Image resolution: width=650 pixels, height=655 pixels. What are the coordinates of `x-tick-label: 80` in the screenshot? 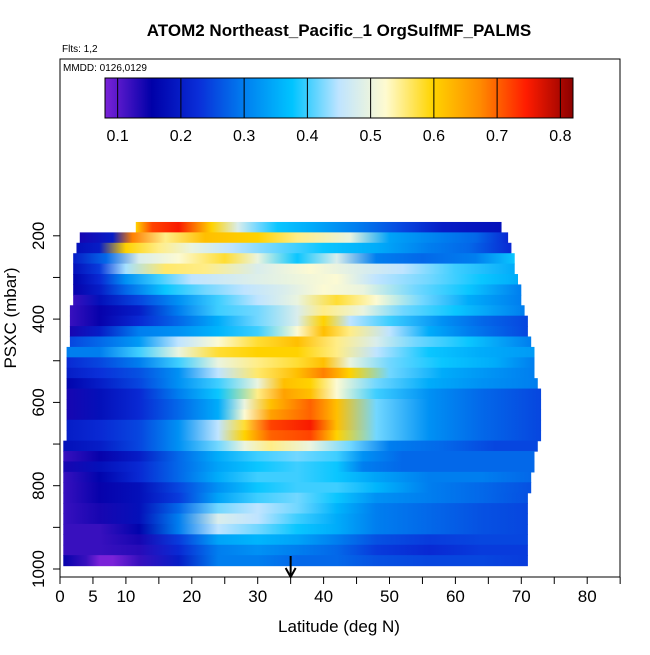 It's located at (587, 596).